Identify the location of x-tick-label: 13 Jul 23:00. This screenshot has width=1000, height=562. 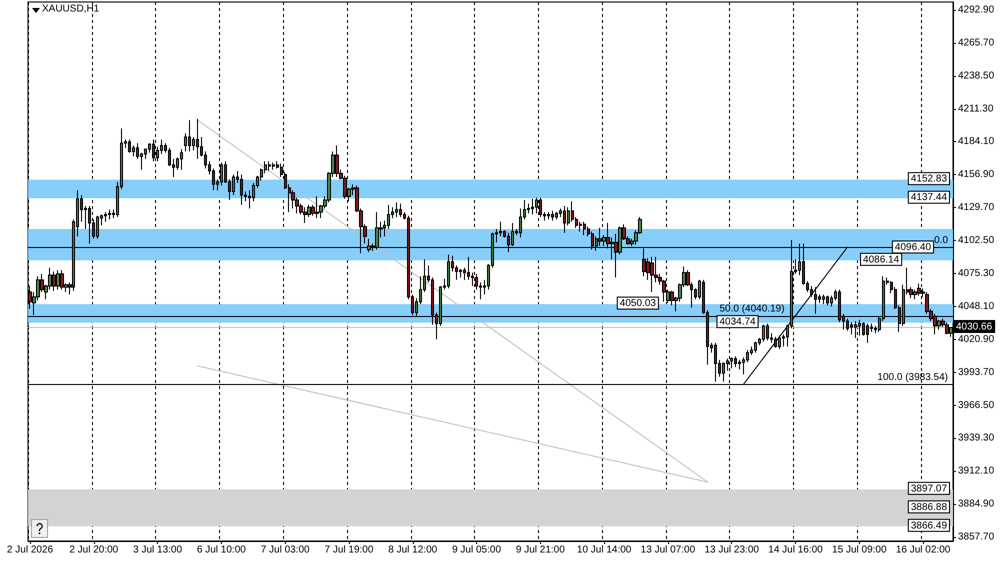
(732, 550).